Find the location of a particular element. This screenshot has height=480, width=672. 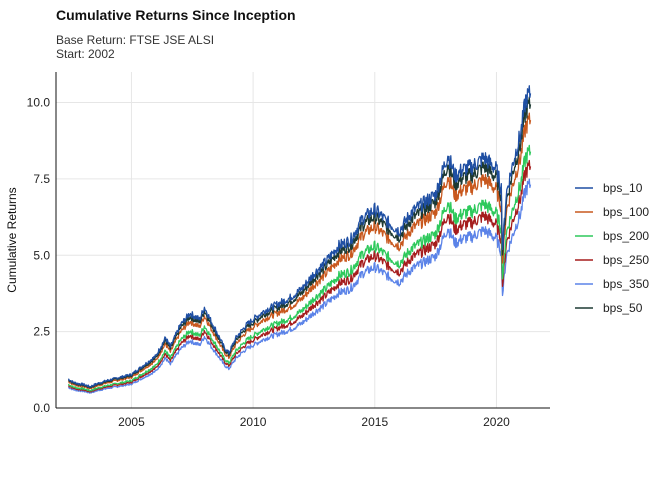

legend: bps_10 bps_100 bps_200 bps_250 bps_350 bps_50 is located at coordinates (612, 248).